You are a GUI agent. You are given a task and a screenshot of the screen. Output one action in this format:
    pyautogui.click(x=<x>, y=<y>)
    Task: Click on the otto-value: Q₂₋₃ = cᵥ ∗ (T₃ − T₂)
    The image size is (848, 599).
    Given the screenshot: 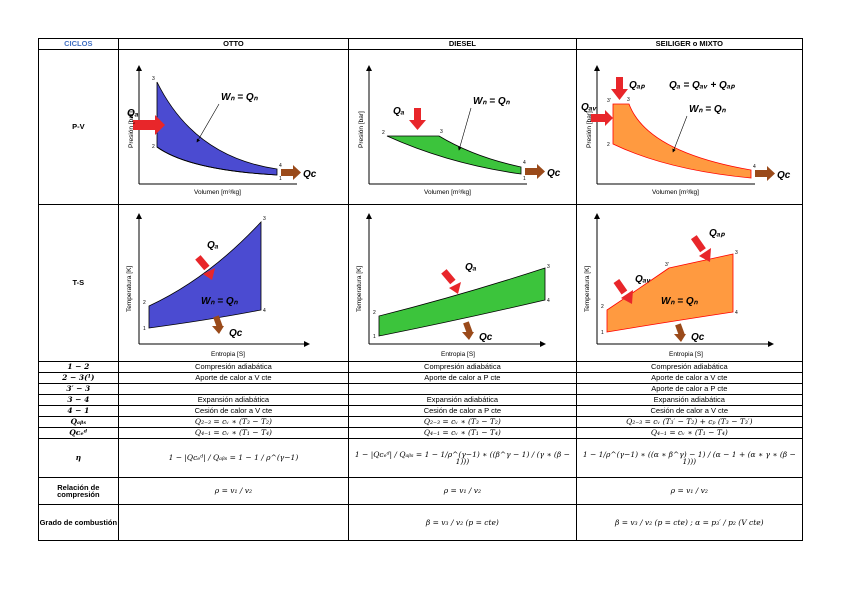 What is the action you would take?
    pyautogui.click(x=233, y=422)
    